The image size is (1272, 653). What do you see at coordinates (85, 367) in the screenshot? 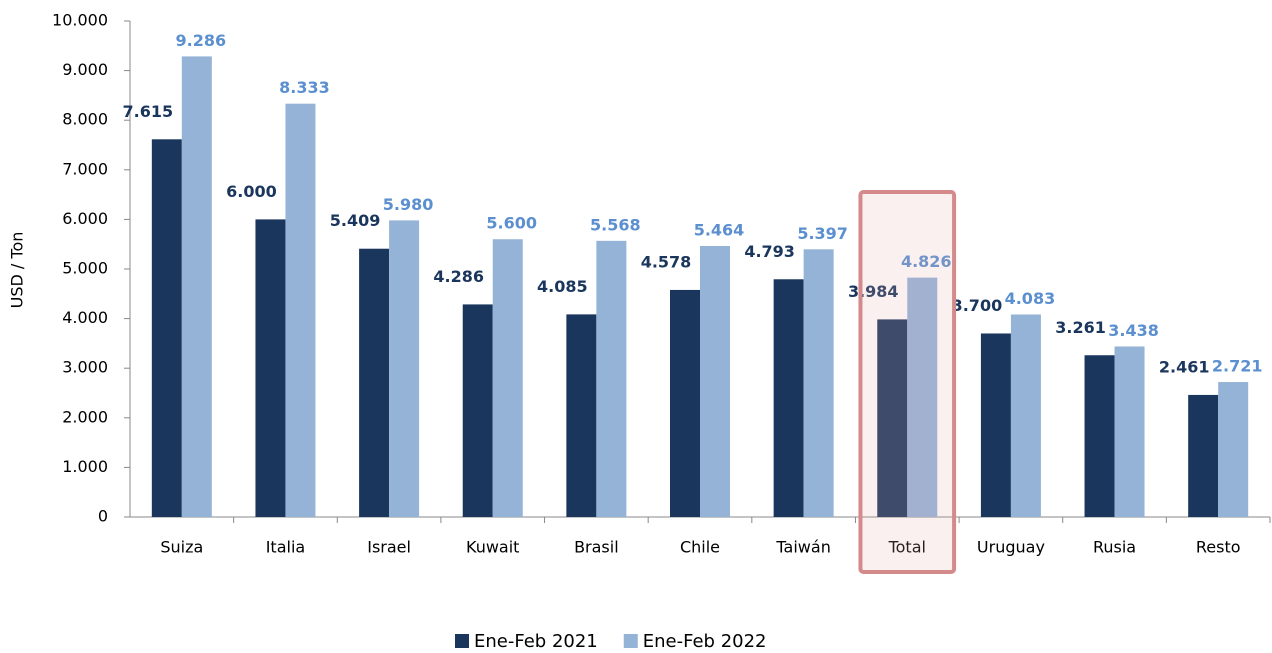
I see `y-tick-label: 3.000` at bounding box center [85, 367].